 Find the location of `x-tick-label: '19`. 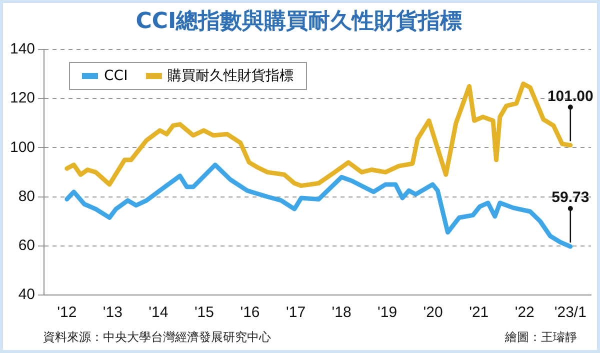

x-tick-label: '19 is located at coordinates (388, 313).